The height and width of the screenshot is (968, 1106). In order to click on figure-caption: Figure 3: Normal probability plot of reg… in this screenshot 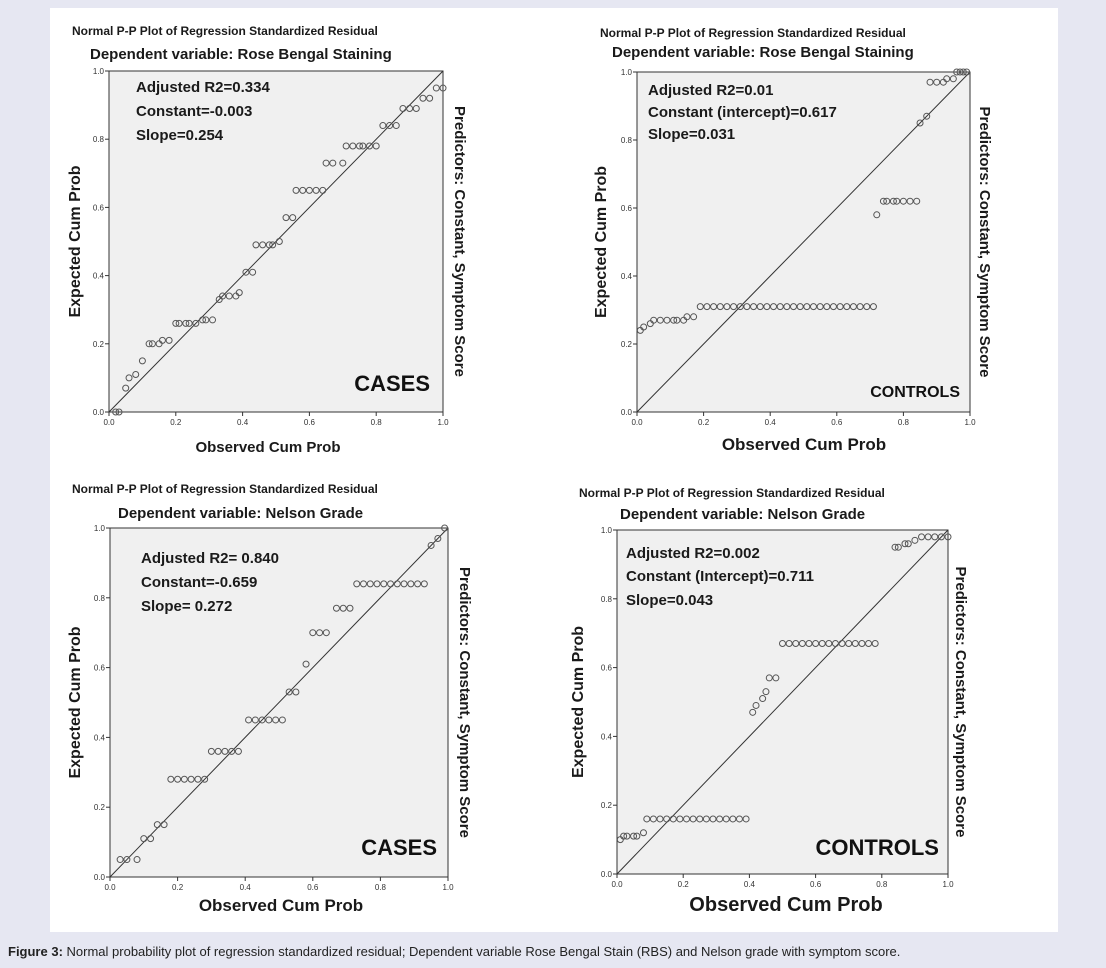, I will do `click(553, 951)`.